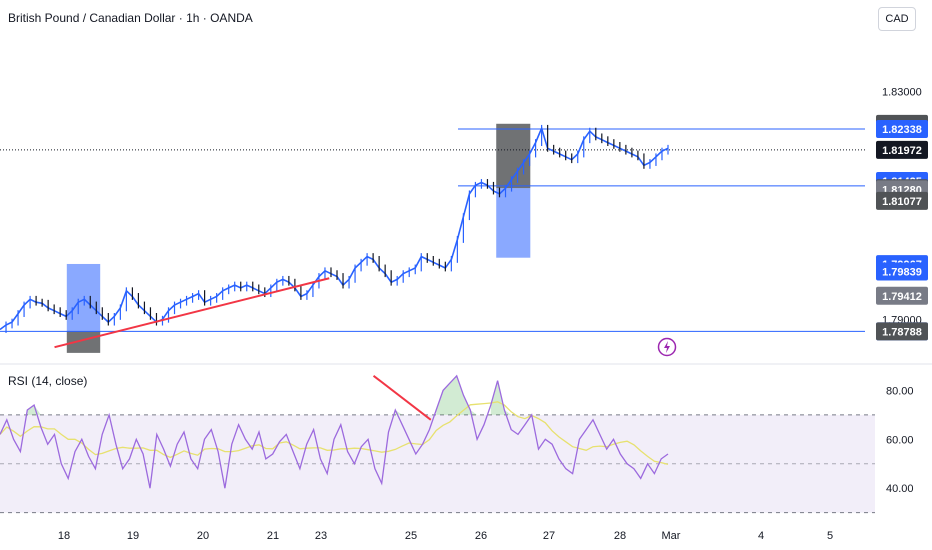  What do you see at coordinates (549, 536) in the screenshot?
I see `time-tick-7: 27` at bounding box center [549, 536].